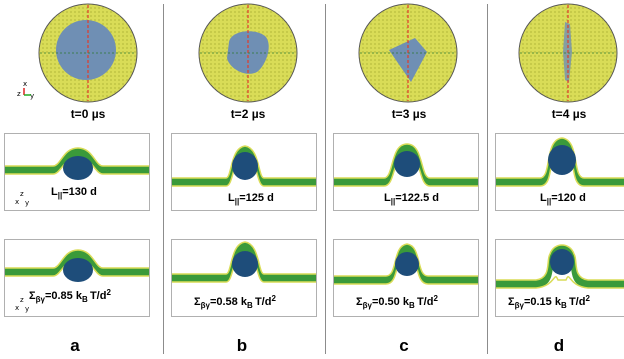  What do you see at coordinates (88, 53) in the screenshot?
I see `top-view-a` at bounding box center [88, 53].